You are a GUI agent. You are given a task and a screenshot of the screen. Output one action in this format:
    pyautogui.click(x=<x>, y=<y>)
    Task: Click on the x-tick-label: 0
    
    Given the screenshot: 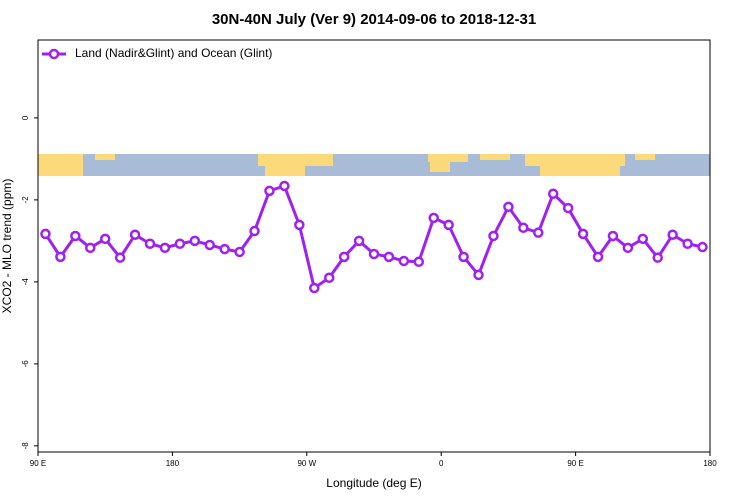 What is the action you would take?
    pyautogui.click(x=441, y=463)
    